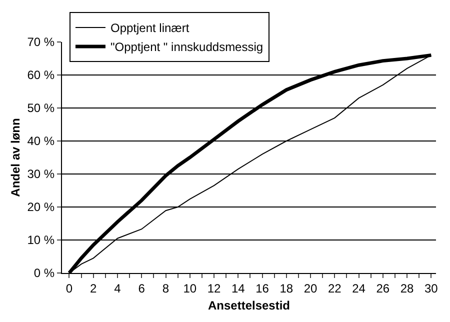 The height and width of the screenshot is (322, 450). I want to click on y-tick-label: 50 %, so click(41, 108).